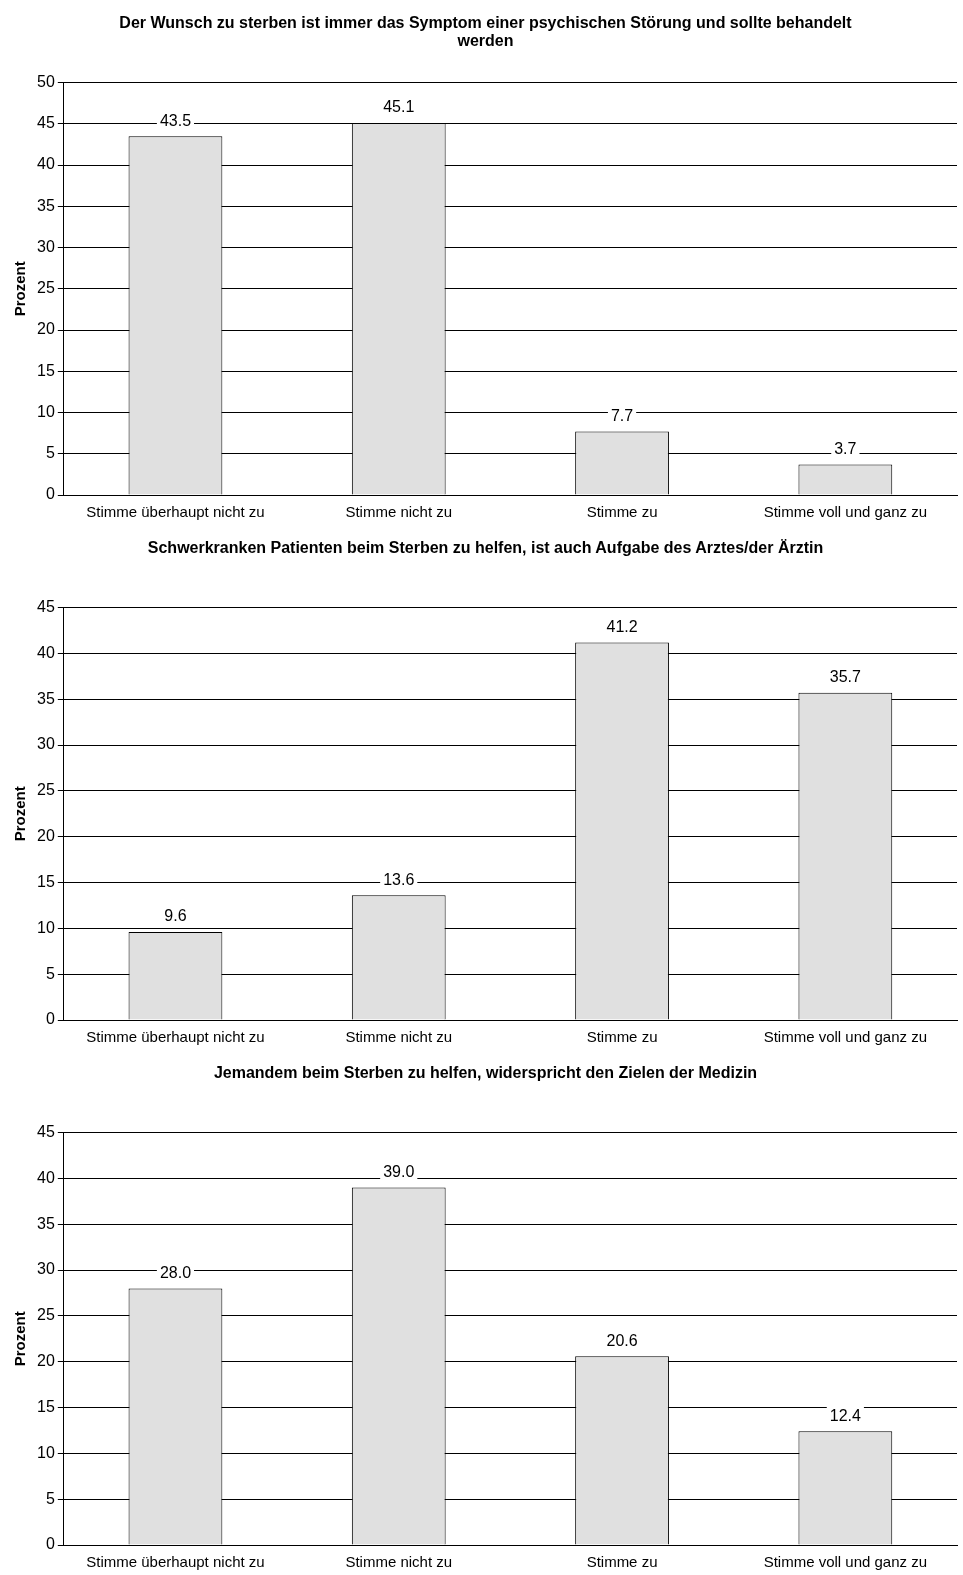 This screenshot has width=963, height=1575. I want to click on chart-title: Jemandem beim Sterben zu helfen, widerspricht den Zielen der Medizin, so click(485, 1073).